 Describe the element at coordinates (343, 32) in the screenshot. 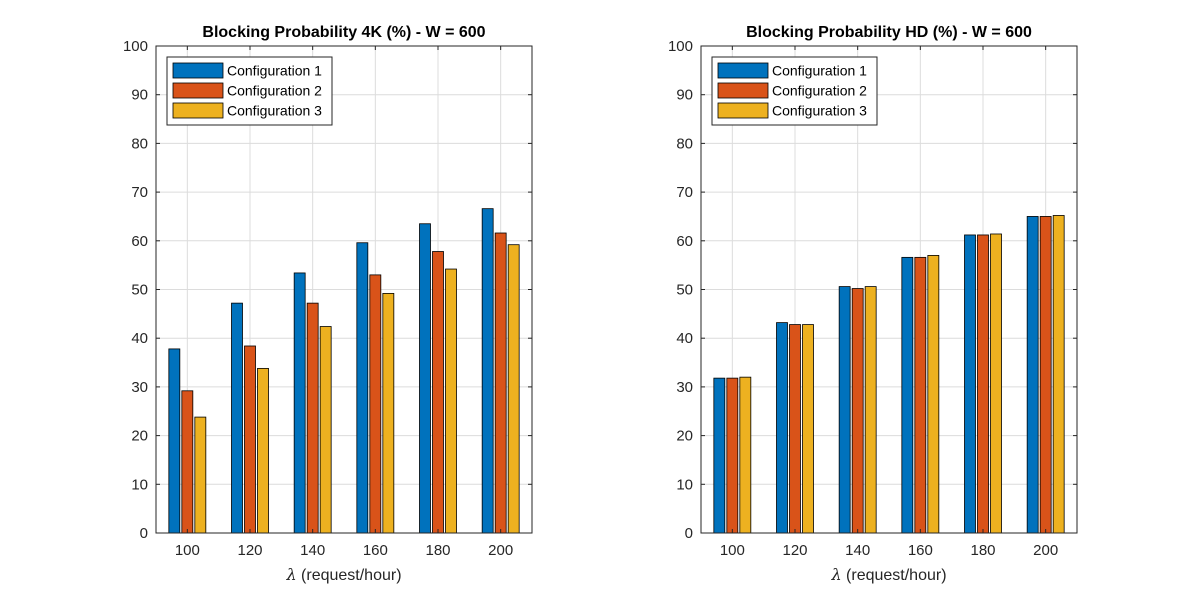

I see `chart-title: Blocking Probability 4K (%) - W = 600` at that location.